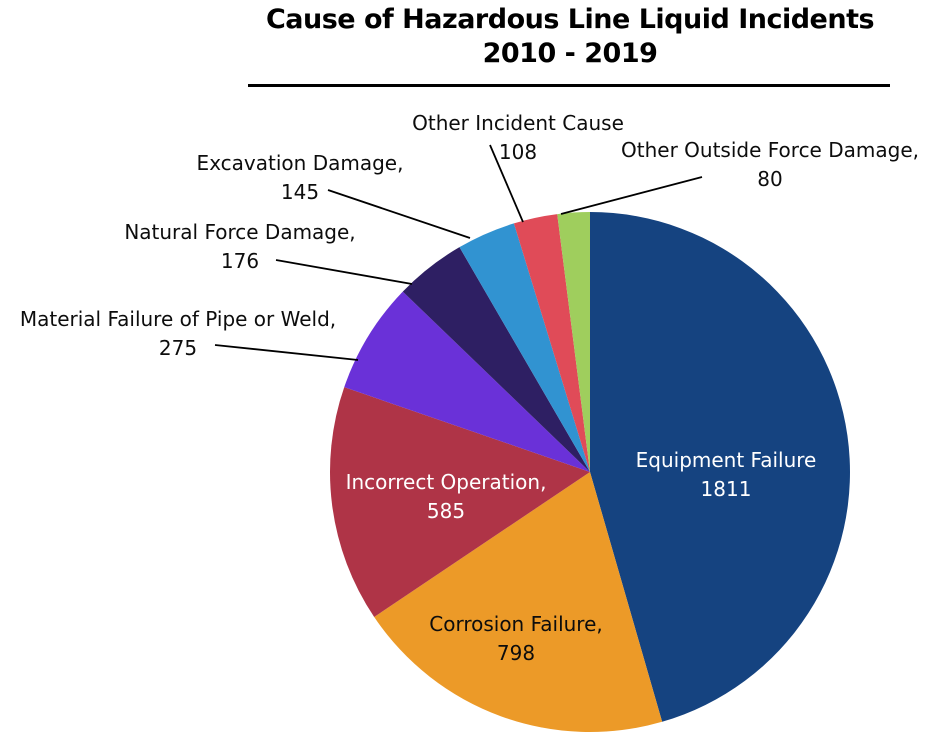  I want to click on segment-value-label: 108, so click(518, 152).